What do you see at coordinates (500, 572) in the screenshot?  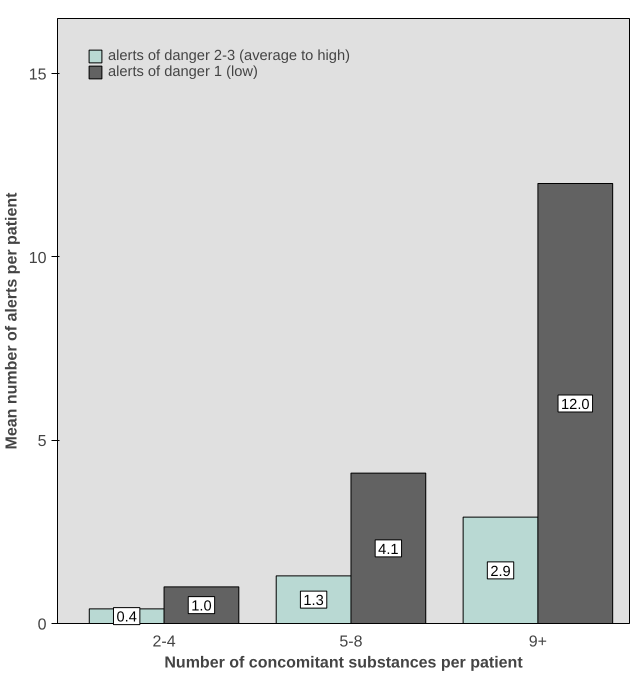 I see `data-label: 2.9` at bounding box center [500, 572].